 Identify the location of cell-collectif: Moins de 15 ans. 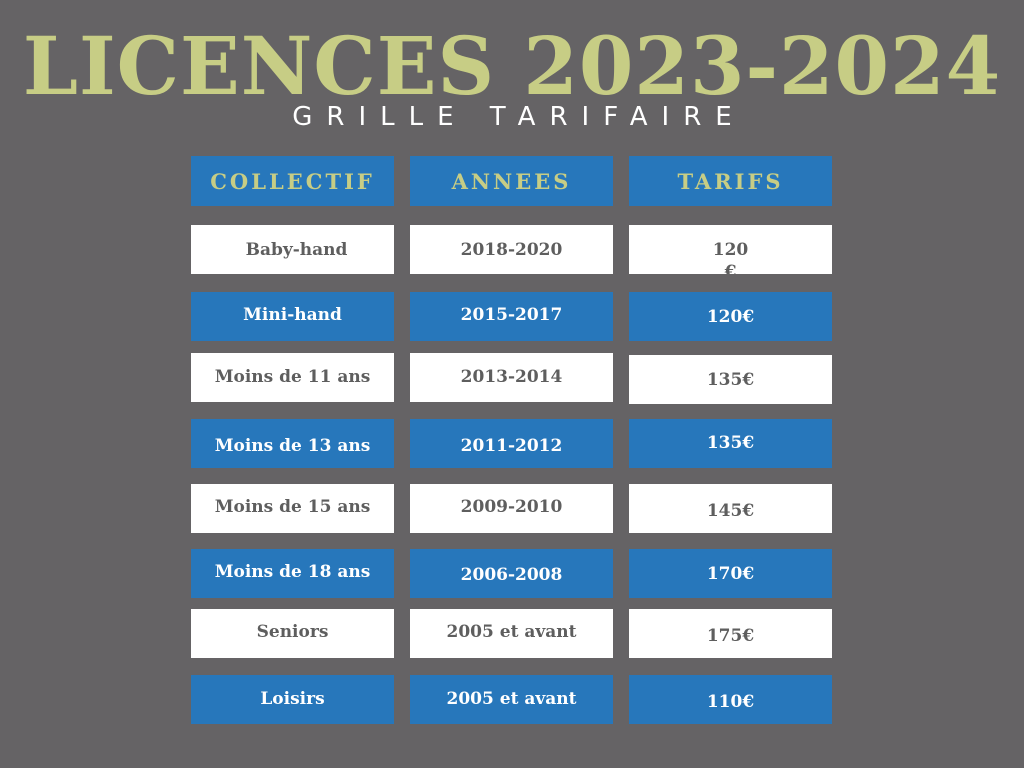
(292, 508).